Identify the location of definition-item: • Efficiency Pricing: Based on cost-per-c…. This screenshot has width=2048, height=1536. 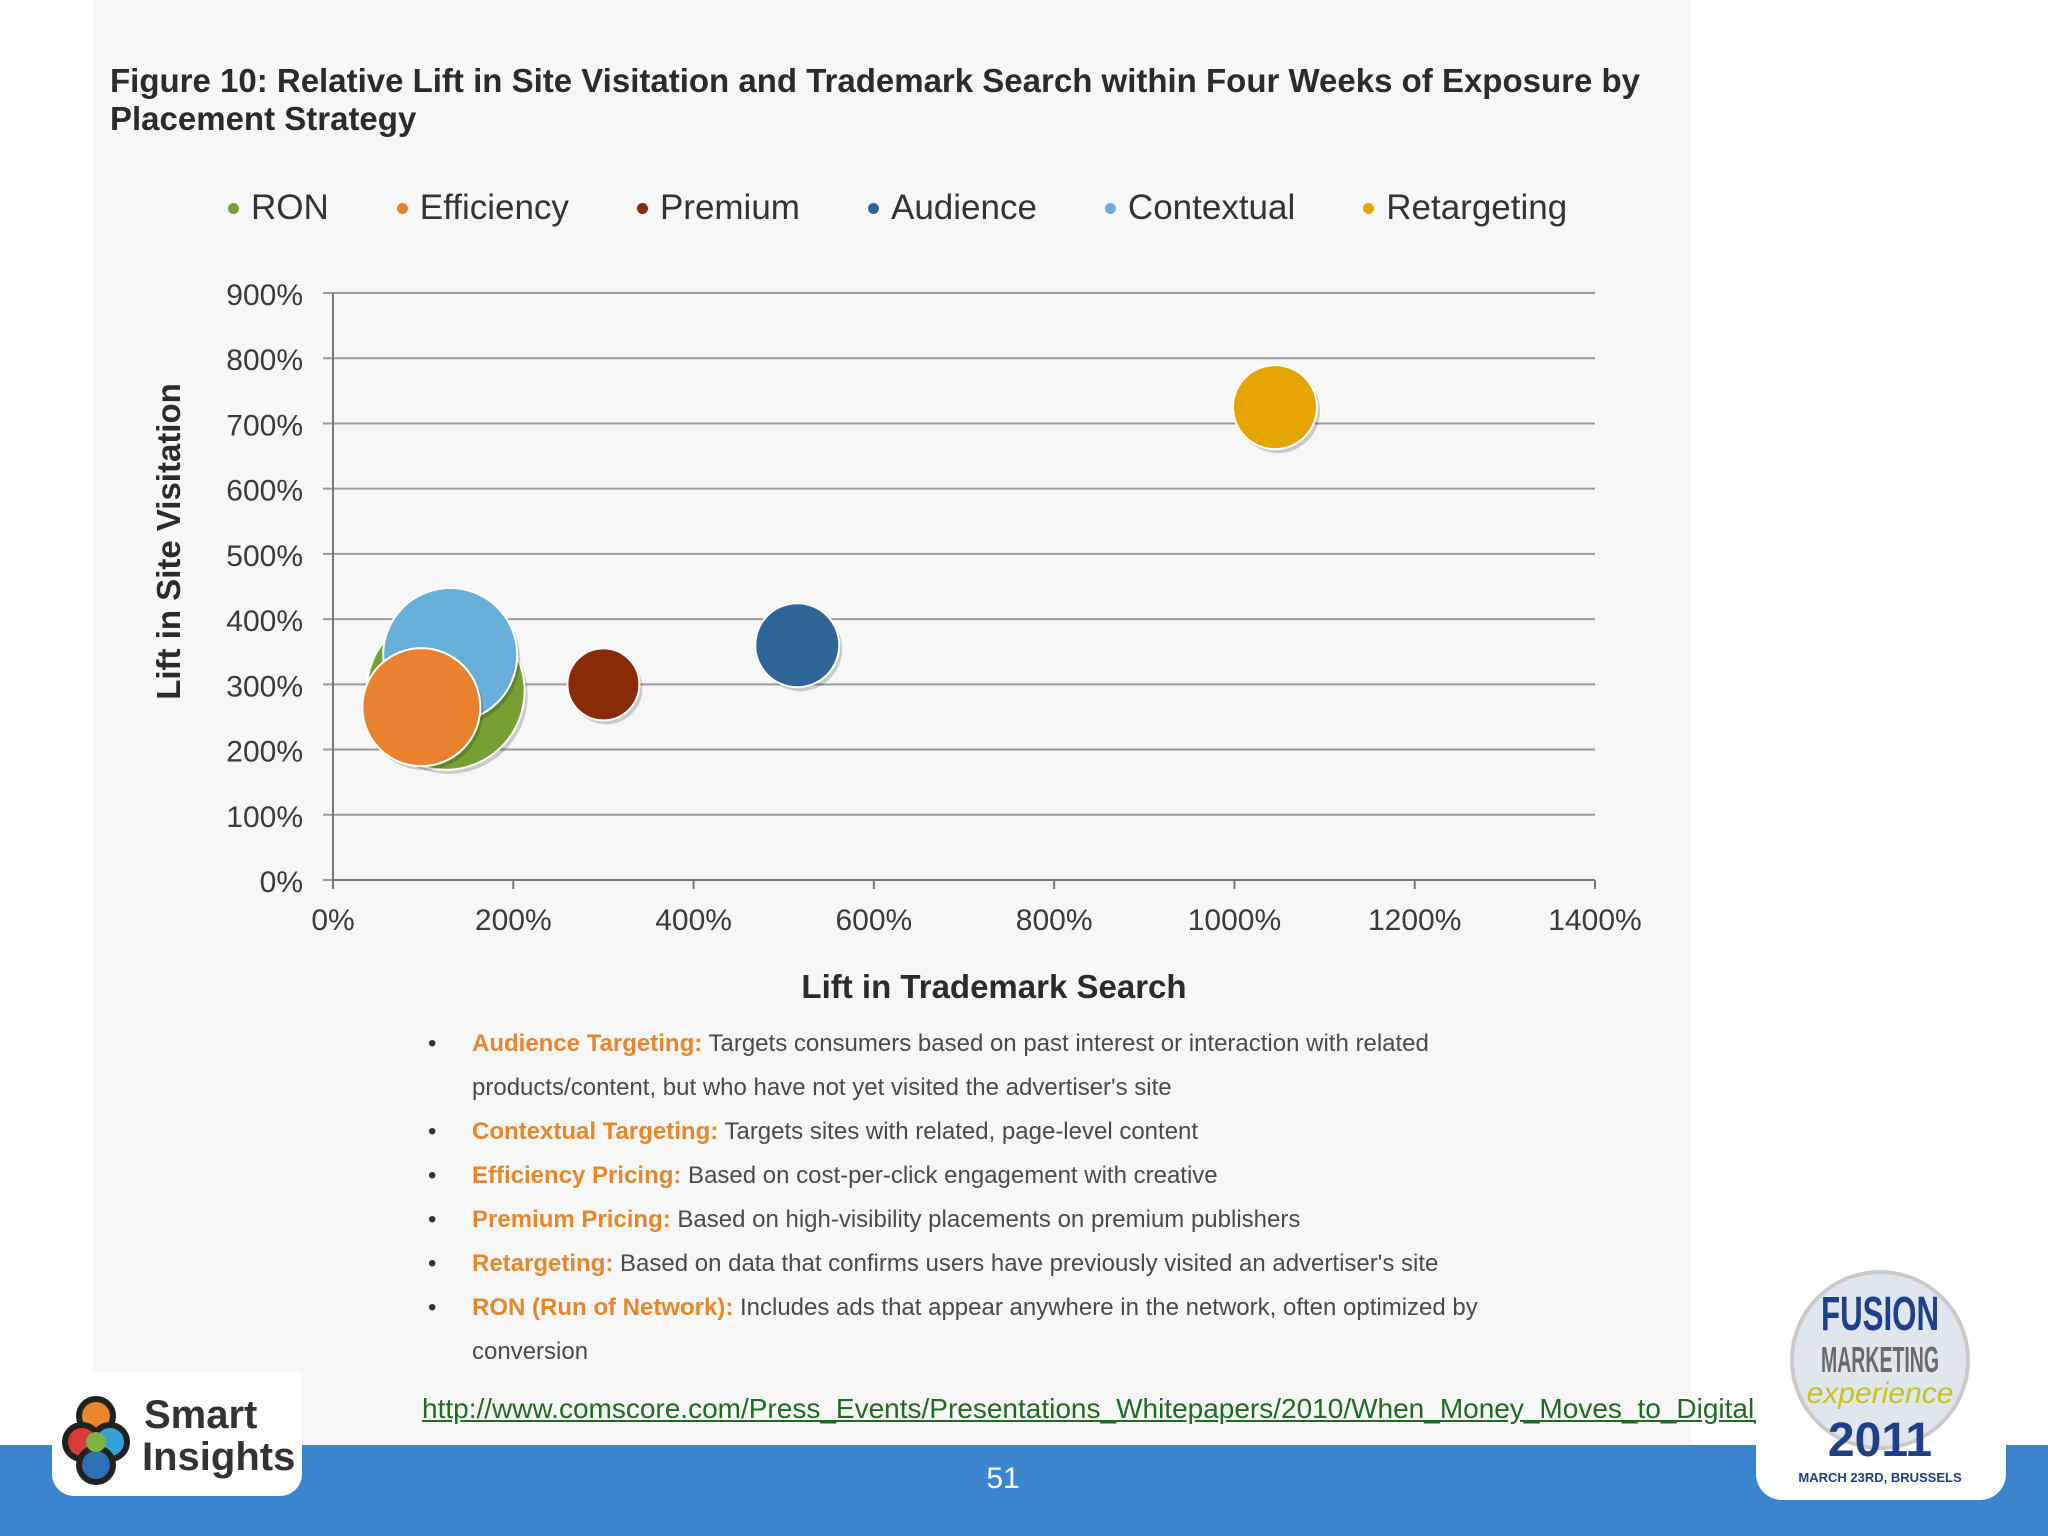
(990, 1176).